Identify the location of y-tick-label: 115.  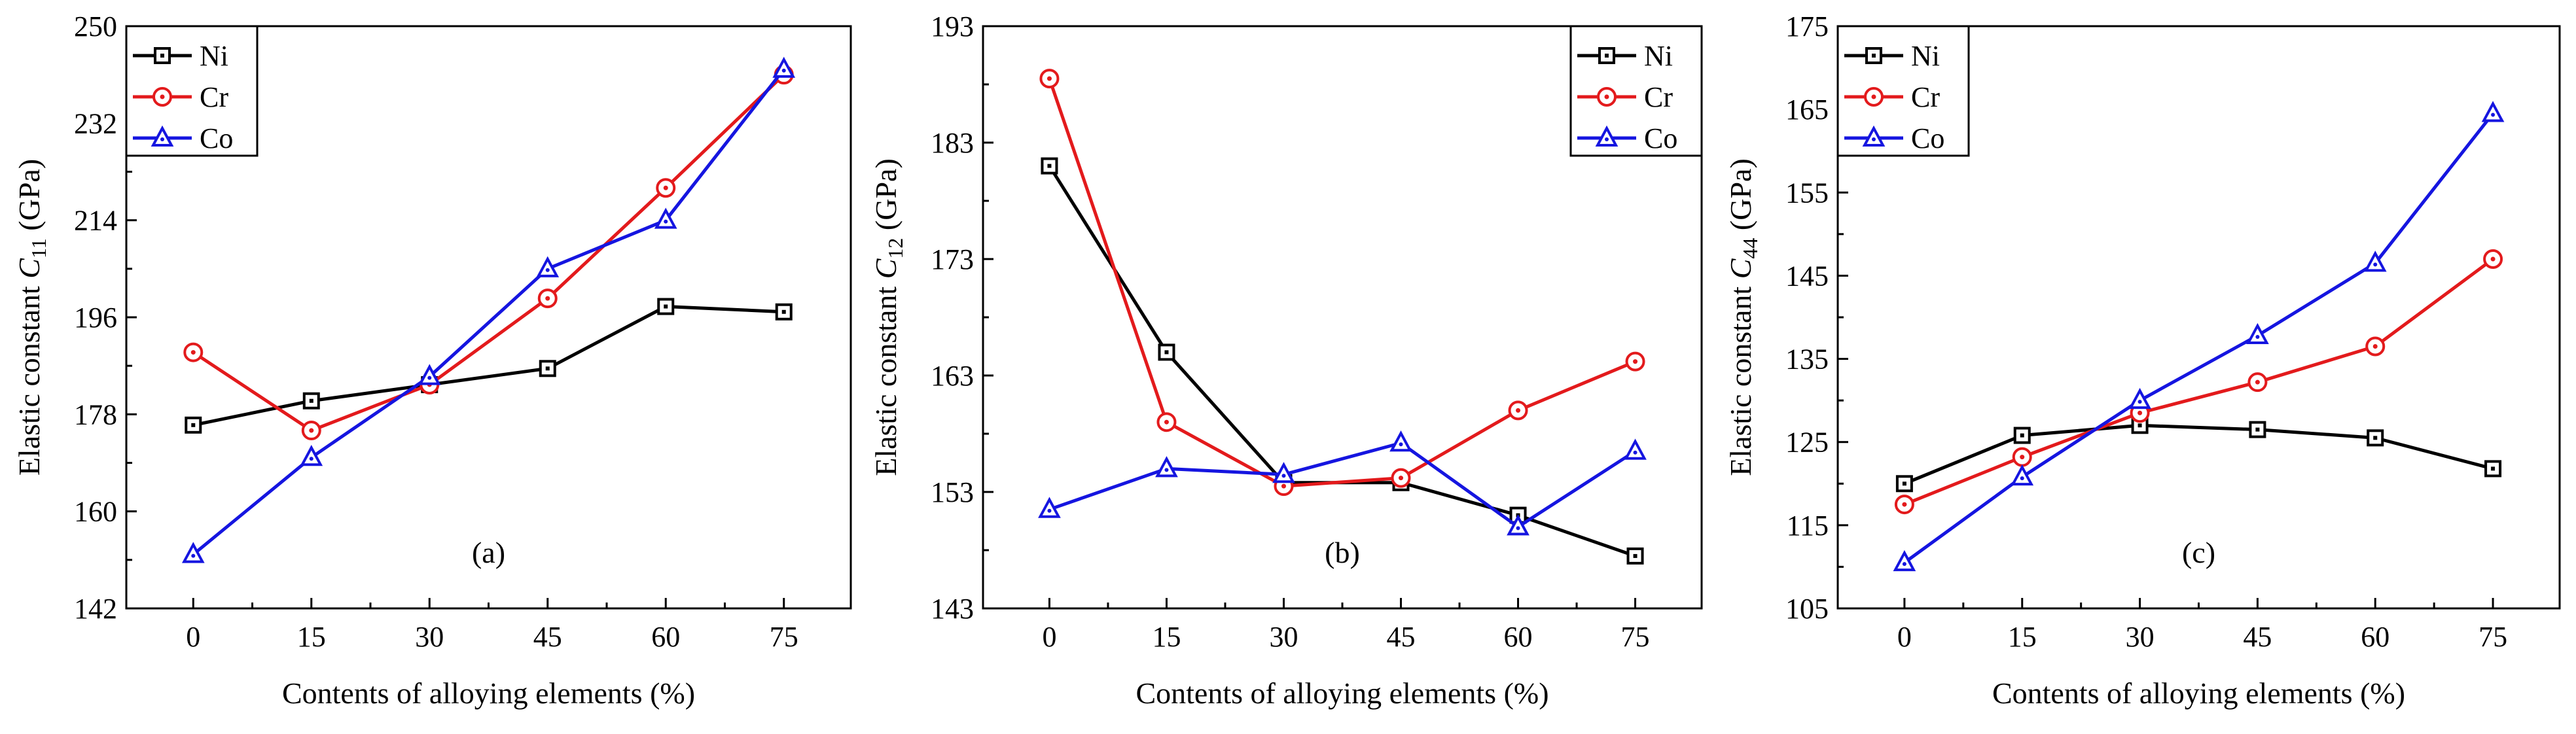
(1808, 526).